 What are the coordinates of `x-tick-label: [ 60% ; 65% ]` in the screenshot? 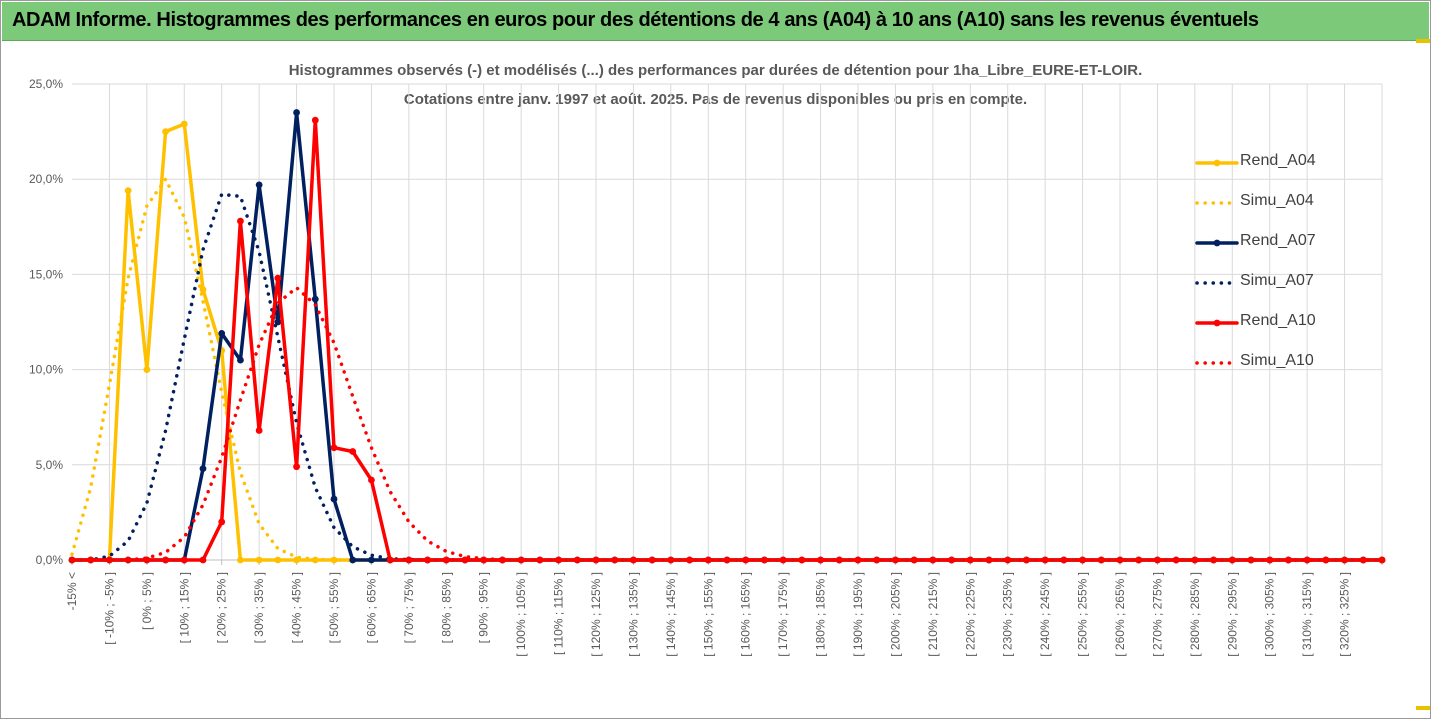 It's located at (371, 607).